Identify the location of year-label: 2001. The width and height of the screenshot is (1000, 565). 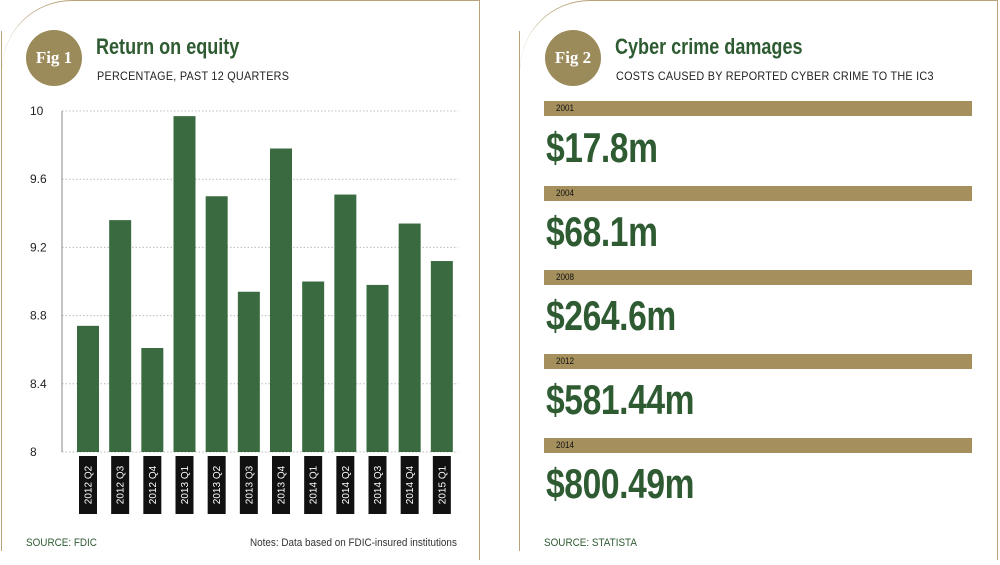
(565, 108).